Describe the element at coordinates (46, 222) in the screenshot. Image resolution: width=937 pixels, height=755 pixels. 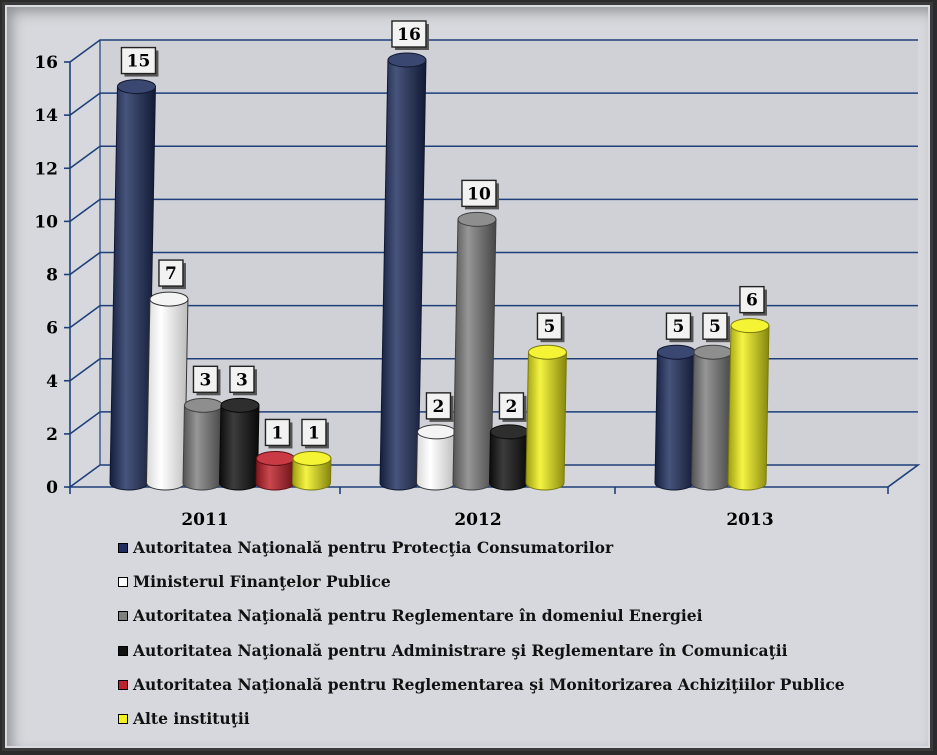
I see `y-tick-label: 10` at that location.